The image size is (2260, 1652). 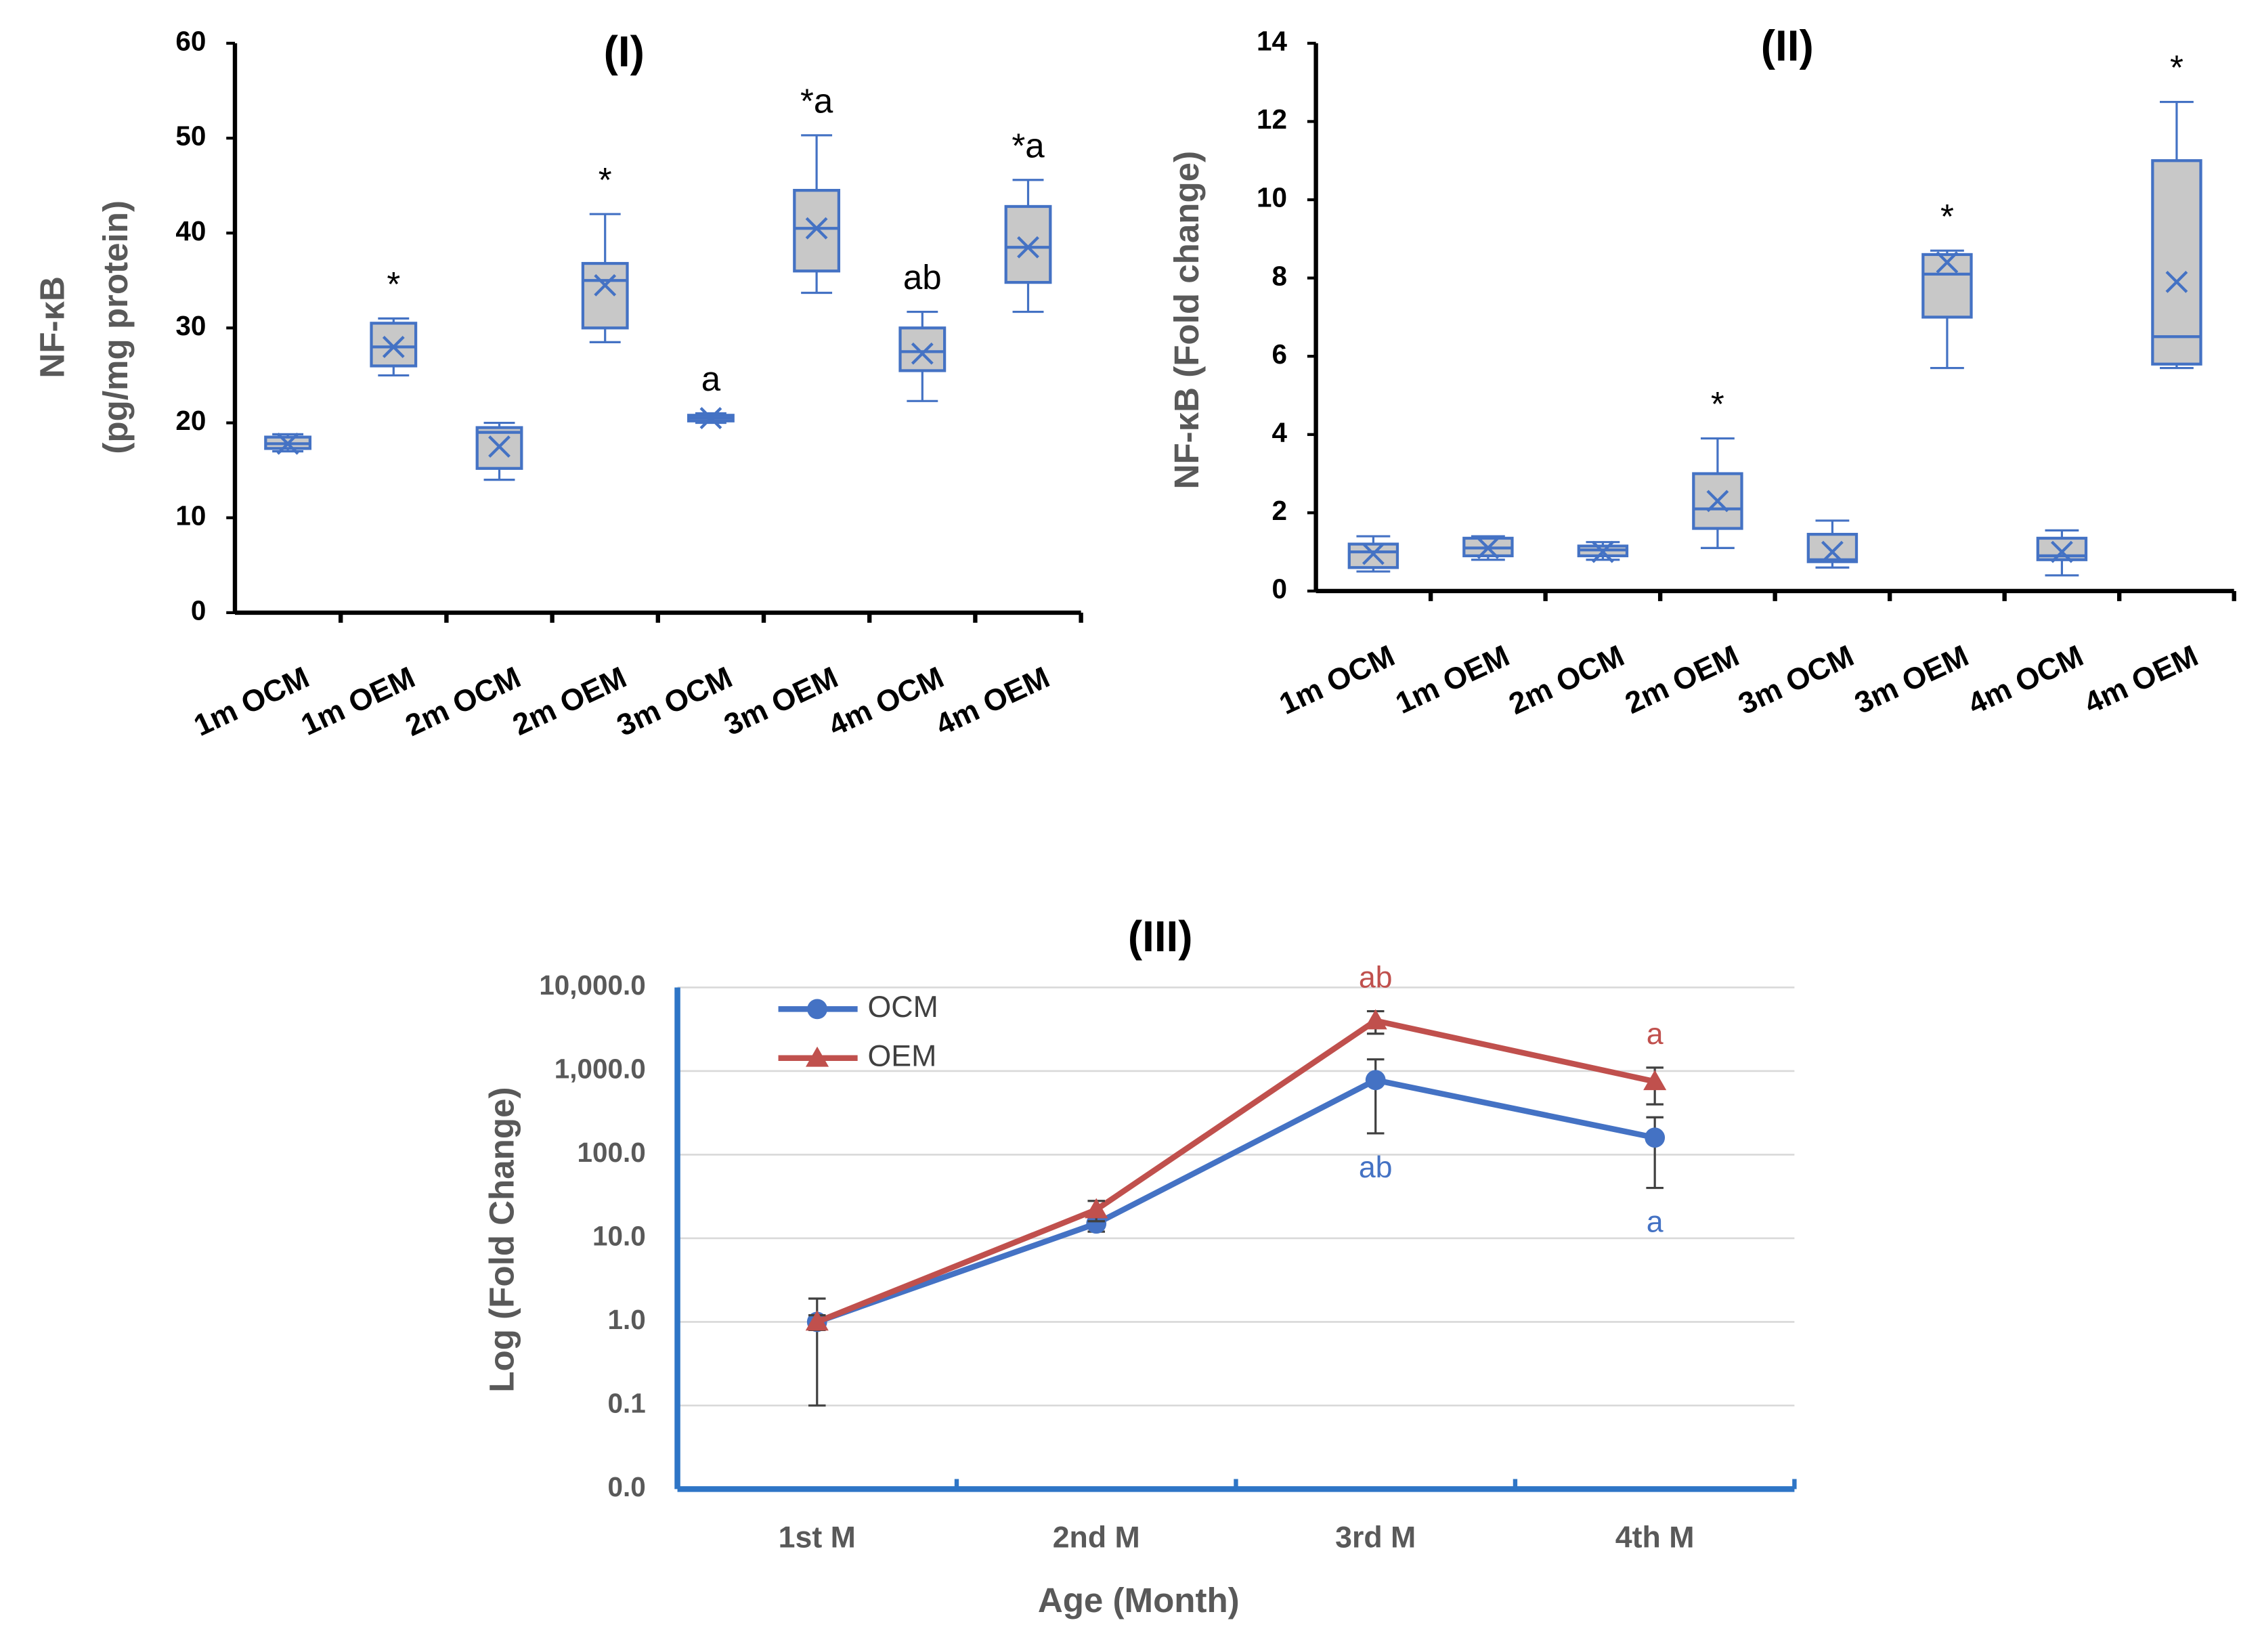 What do you see at coordinates (191, 326) in the screenshot?
I see `y-tick-label: 30` at bounding box center [191, 326].